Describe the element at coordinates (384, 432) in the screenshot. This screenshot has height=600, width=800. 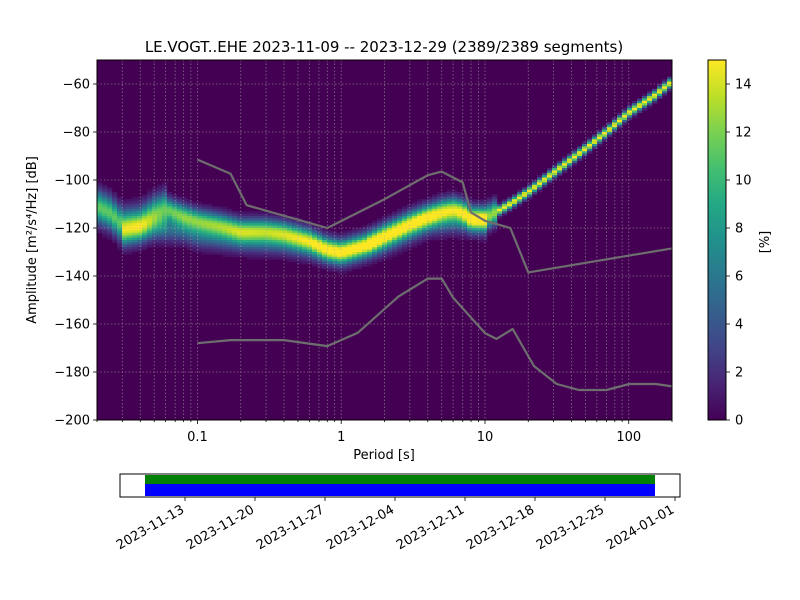
I see `x-axis-ticks: 0.1 1 10 100` at that location.